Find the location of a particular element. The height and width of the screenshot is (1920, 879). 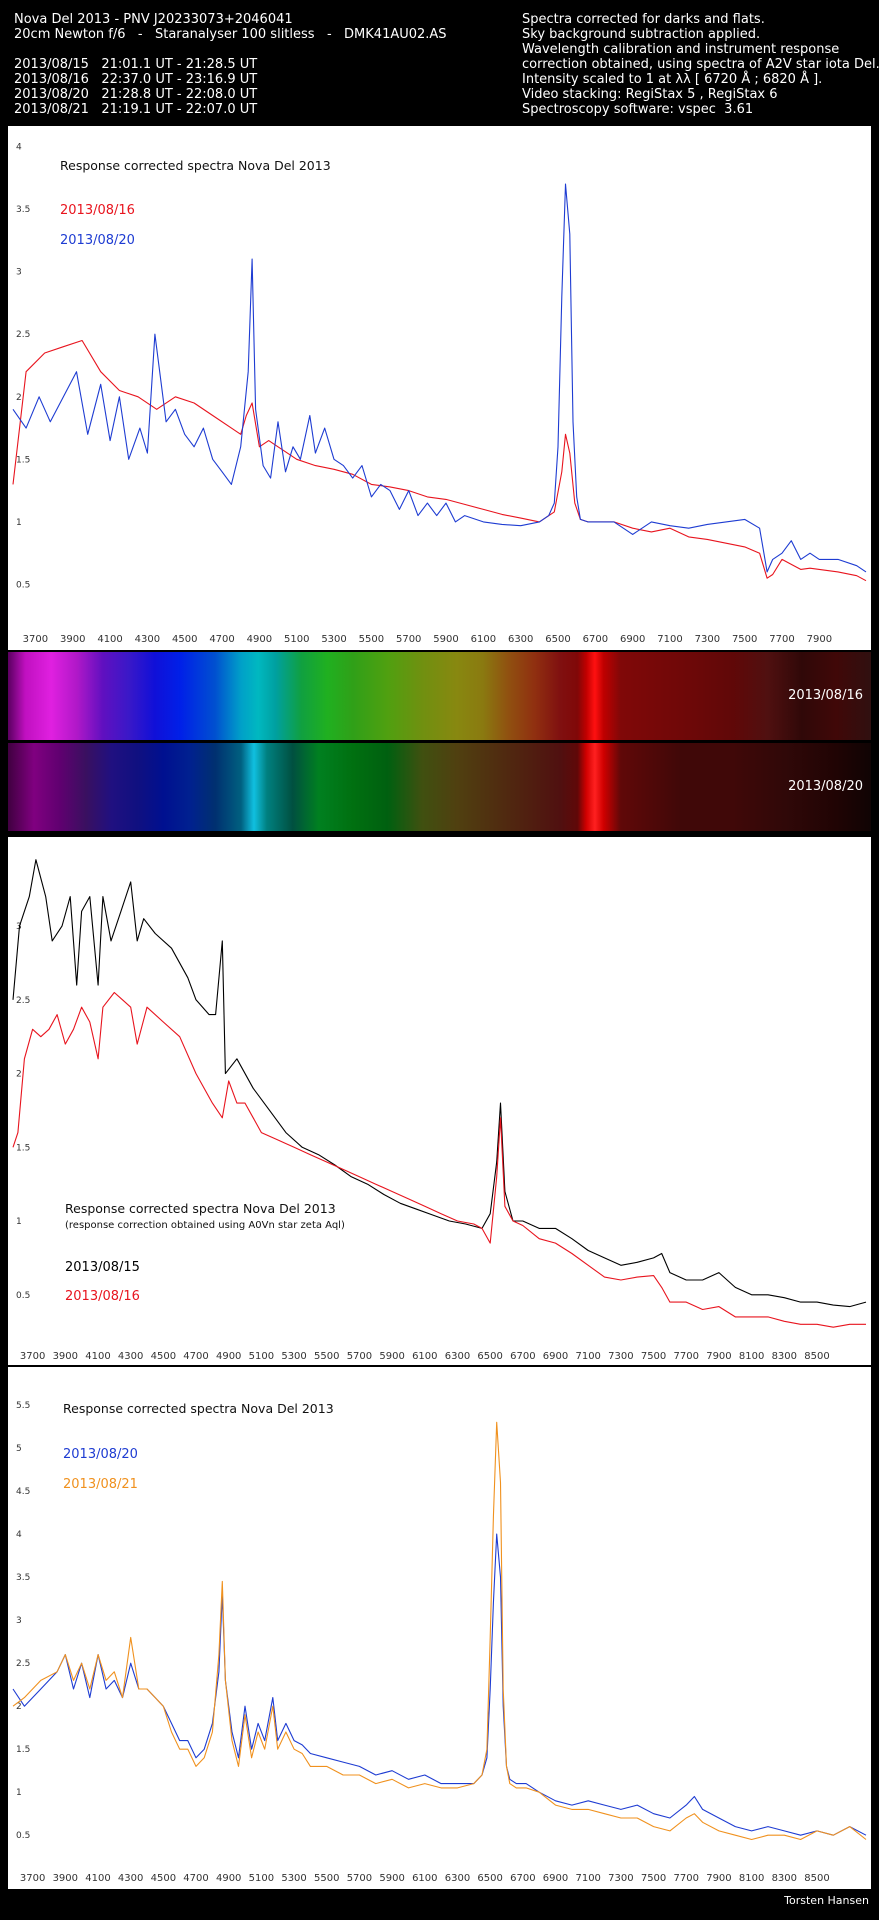

y-tick-label: 3.5 is located at coordinates (23, 1578).